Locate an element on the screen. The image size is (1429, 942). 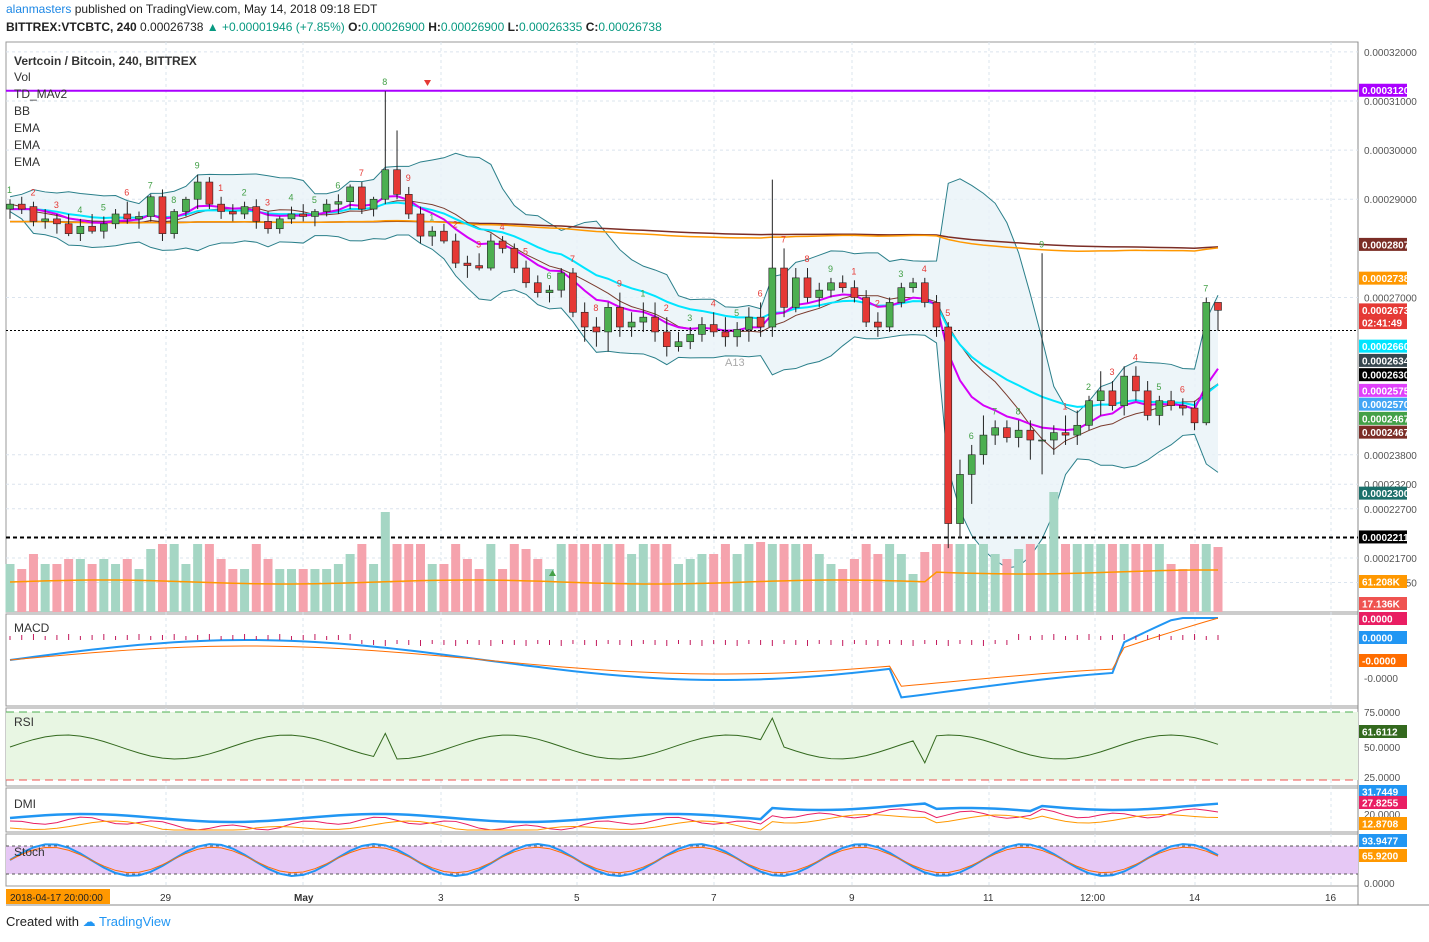
dmi-minus-line is located at coordinates (614, 822).